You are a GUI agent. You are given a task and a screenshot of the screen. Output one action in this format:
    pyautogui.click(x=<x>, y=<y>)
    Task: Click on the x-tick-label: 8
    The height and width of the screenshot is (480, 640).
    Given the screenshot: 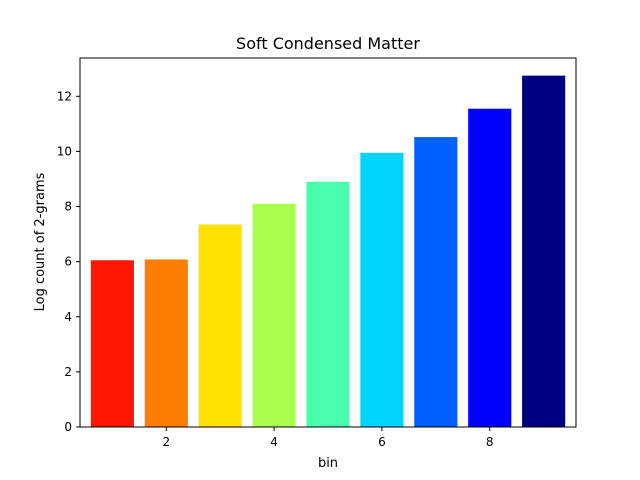 What is the action you would take?
    pyautogui.click(x=490, y=442)
    